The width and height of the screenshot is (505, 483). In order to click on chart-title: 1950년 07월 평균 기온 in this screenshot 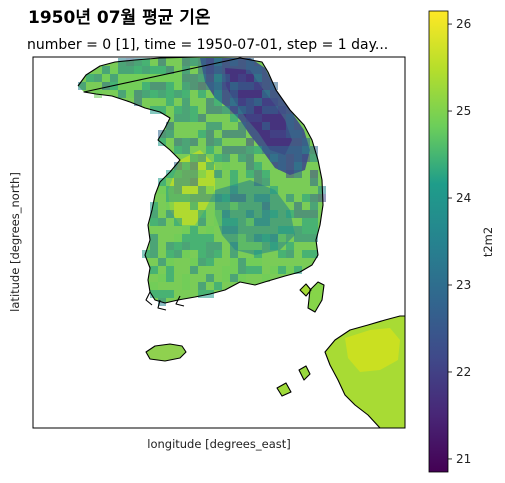, I will do `click(119, 18)`.